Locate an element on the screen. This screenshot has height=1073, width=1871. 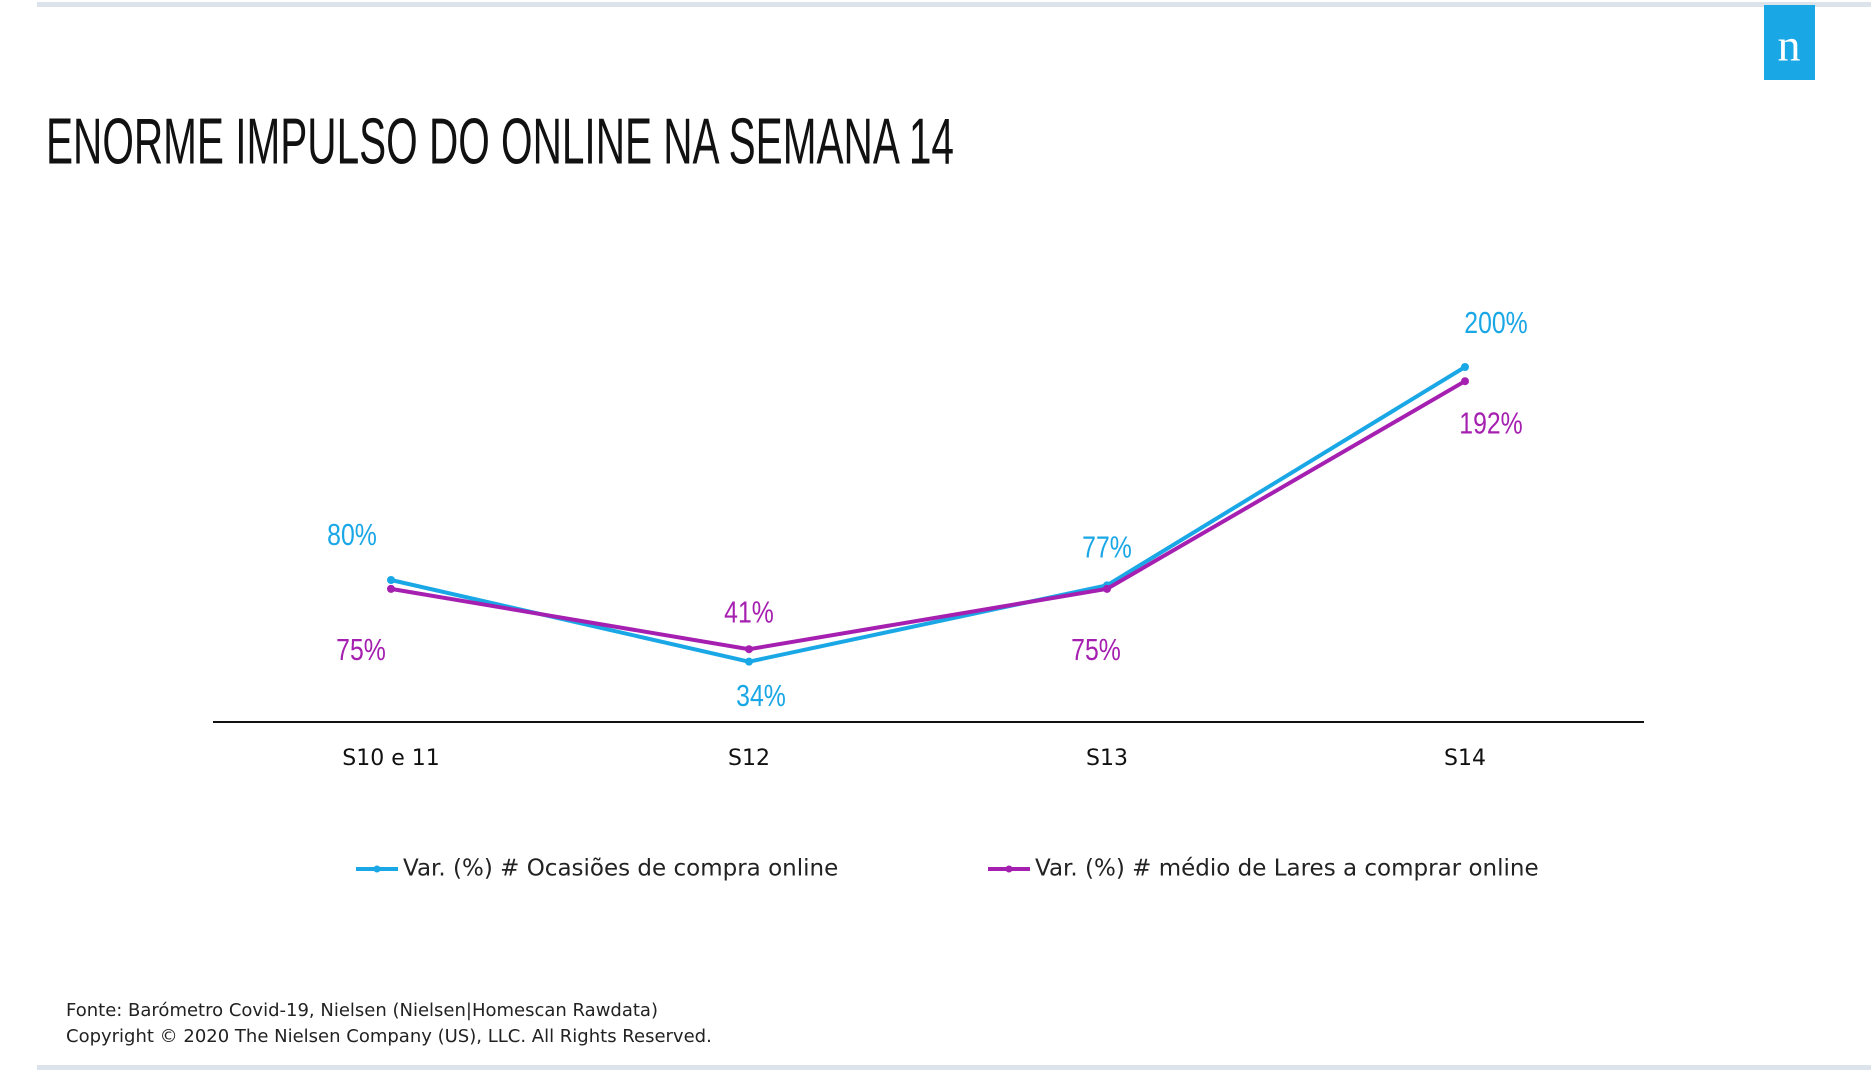
value-label: 77% is located at coordinates (1107, 547).